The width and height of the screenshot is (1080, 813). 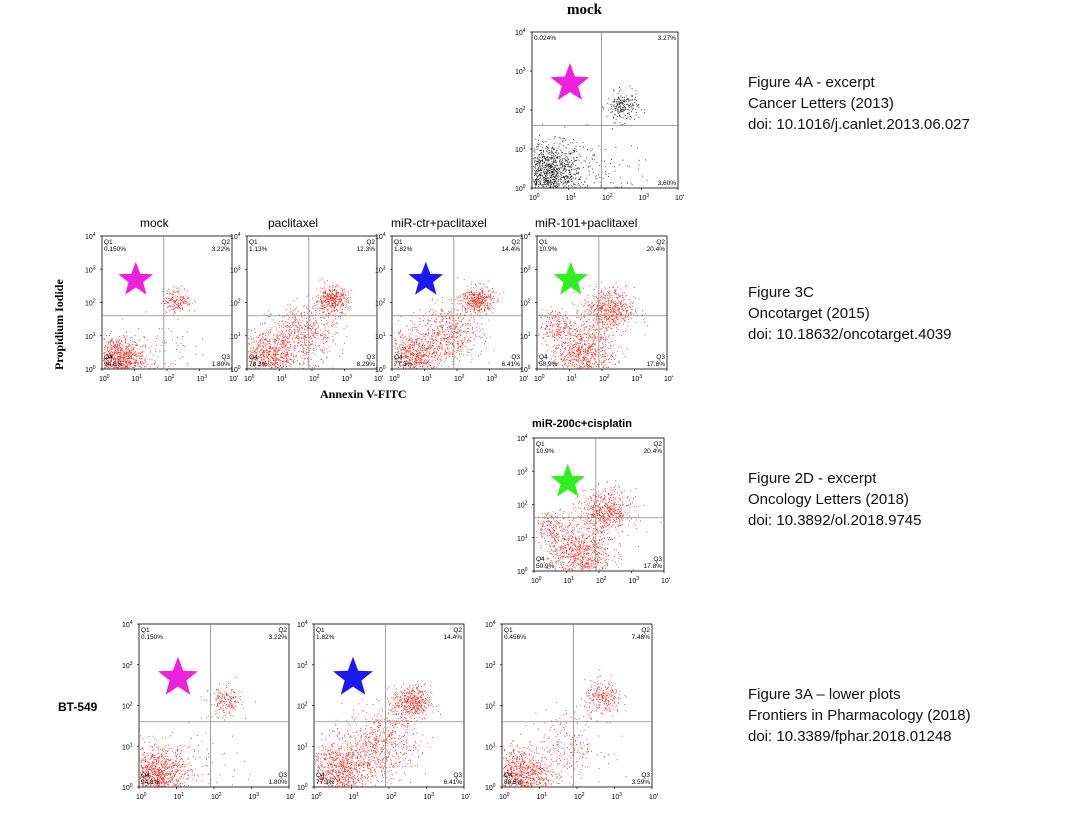 I want to click on x-tick-label: 100, so click(x=104, y=378).